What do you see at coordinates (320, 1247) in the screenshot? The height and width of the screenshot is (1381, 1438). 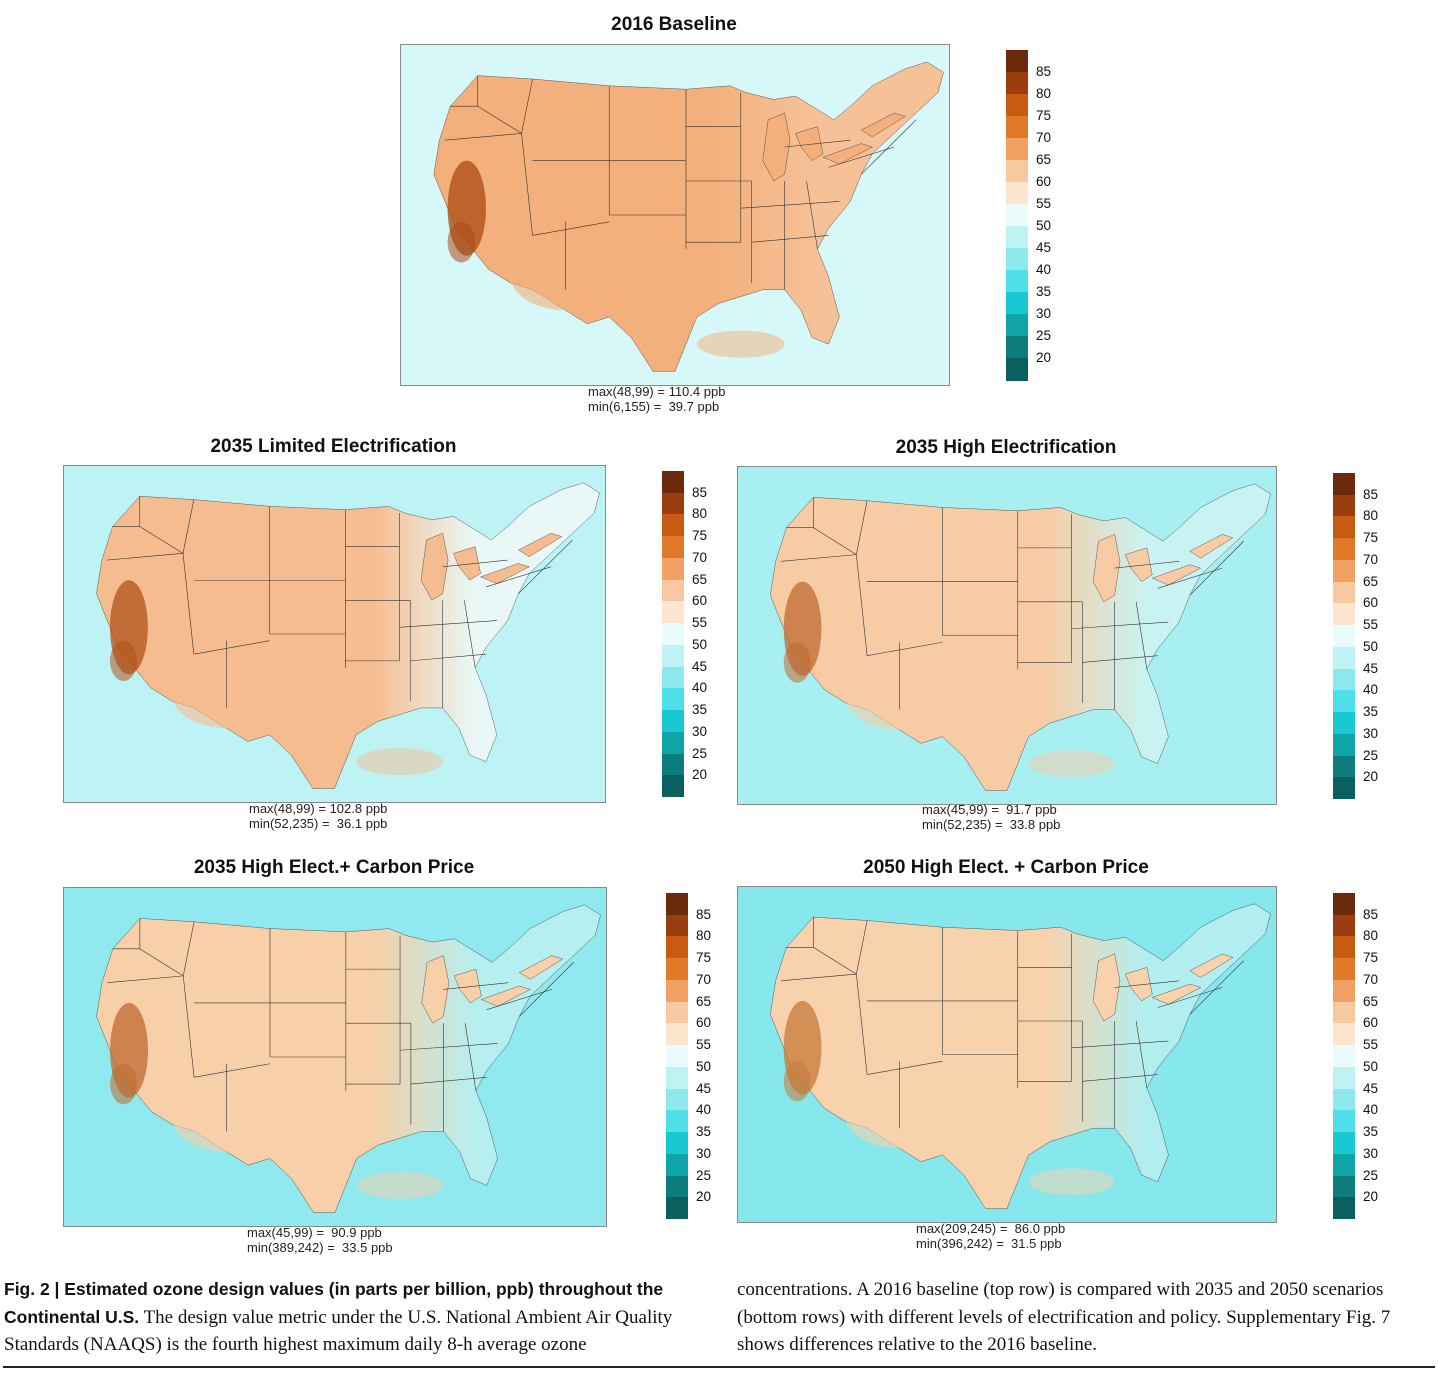 I see `min-value: min(389,242) = 33.5 ppb` at bounding box center [320, 1247].